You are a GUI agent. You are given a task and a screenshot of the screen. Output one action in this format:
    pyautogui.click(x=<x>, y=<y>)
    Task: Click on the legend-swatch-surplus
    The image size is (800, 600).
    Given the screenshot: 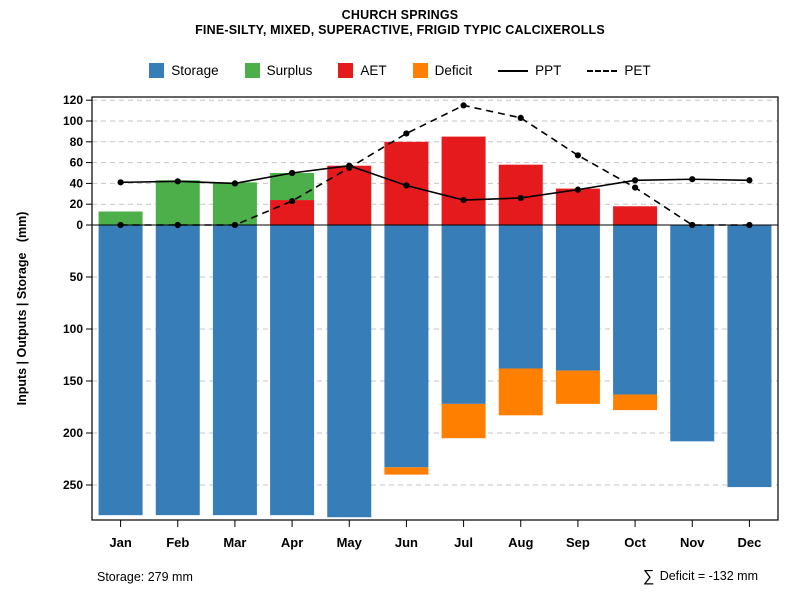 What is the action you would take?
    pyautogui.click(x=252, y=70)
    